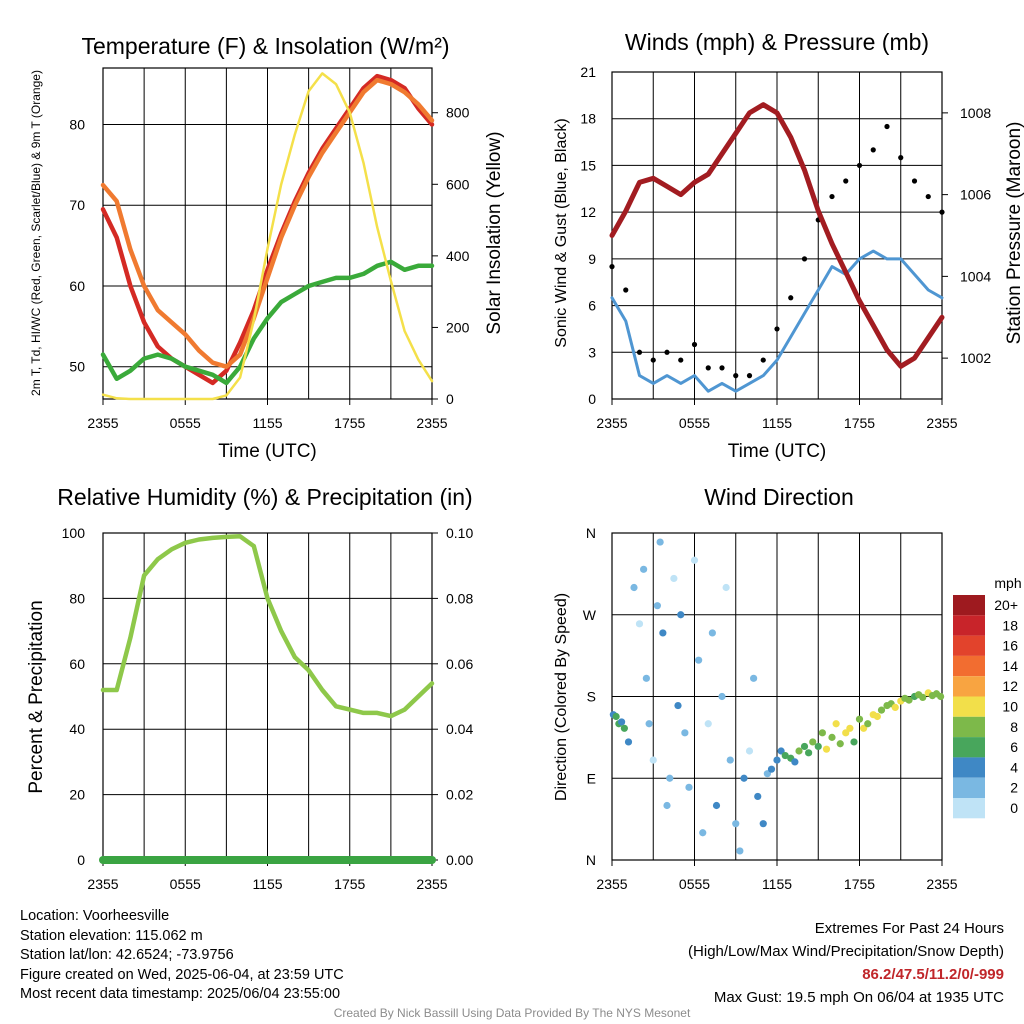  What do you see at coordinates (77, 205) in the screenshot?
I see `temp-ytick-label: 70` at bounding box center [77, 205].